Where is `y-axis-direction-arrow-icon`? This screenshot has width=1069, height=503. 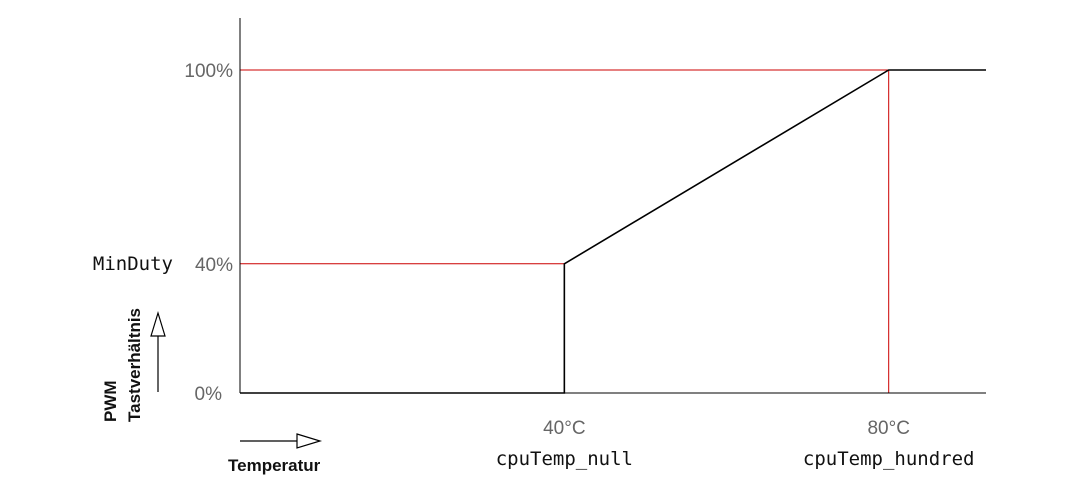
y-axis-direction-arrow-icon is located at coordinates (158, 351).